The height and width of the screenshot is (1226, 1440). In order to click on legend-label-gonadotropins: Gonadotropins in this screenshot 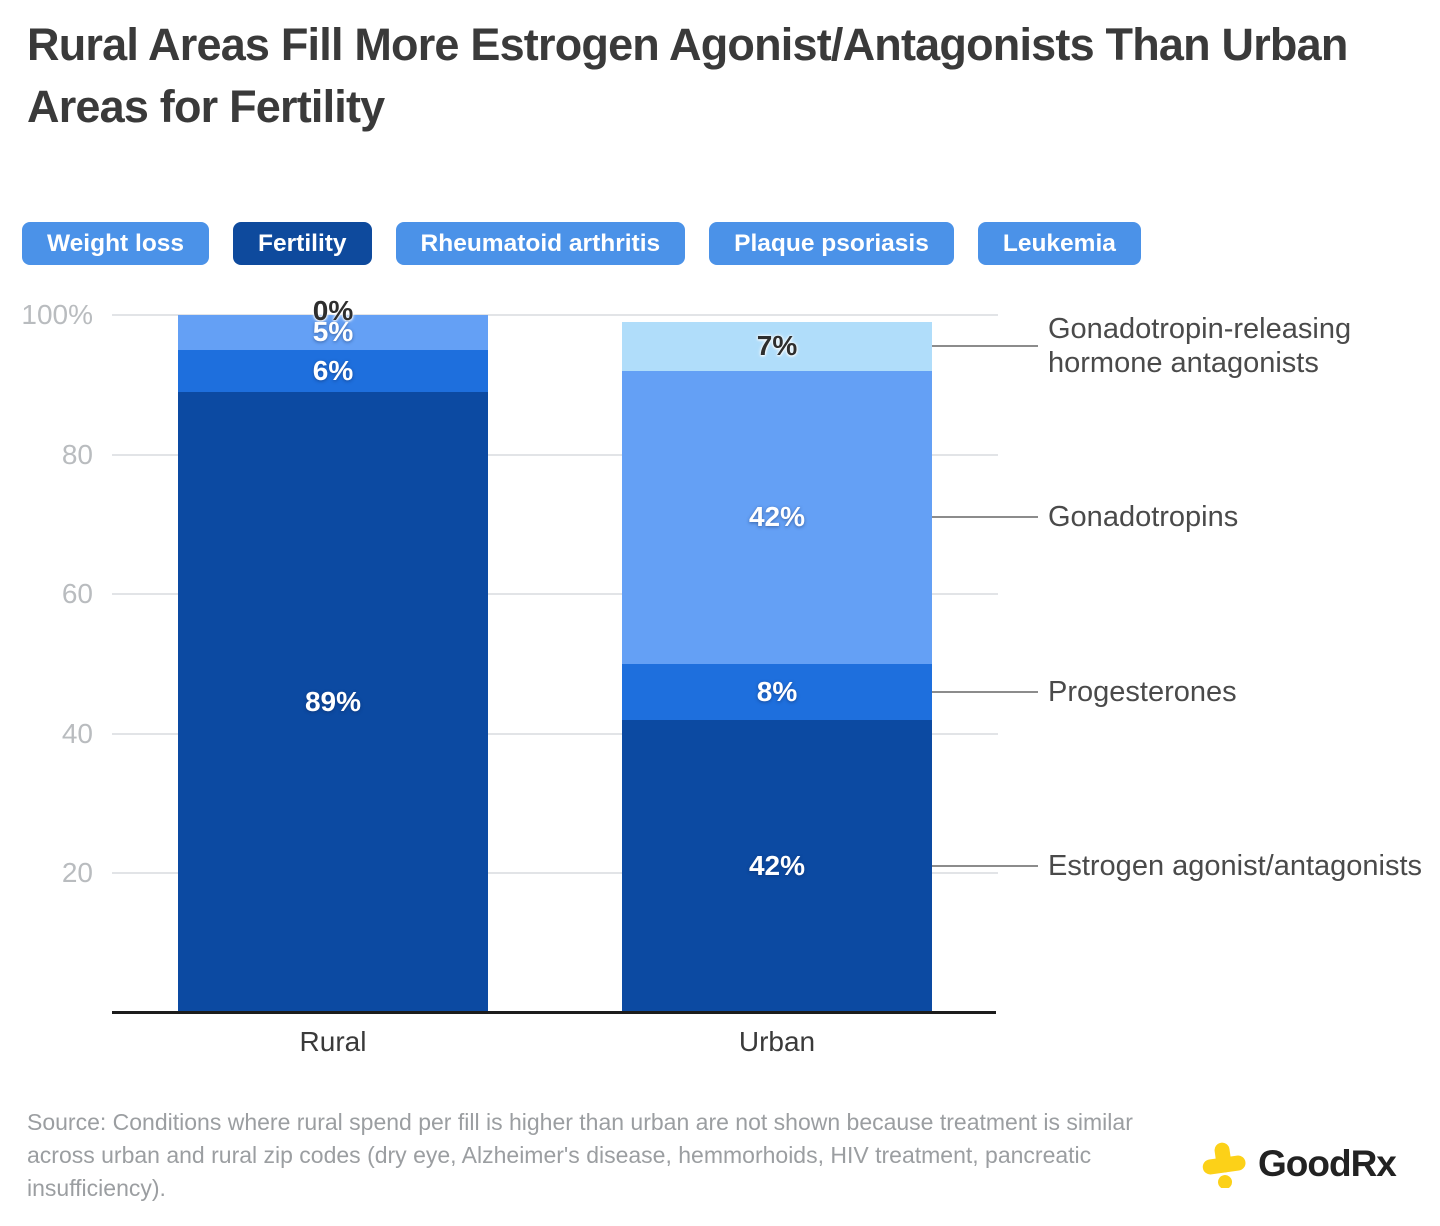, I will do `click(1143, 517)`.